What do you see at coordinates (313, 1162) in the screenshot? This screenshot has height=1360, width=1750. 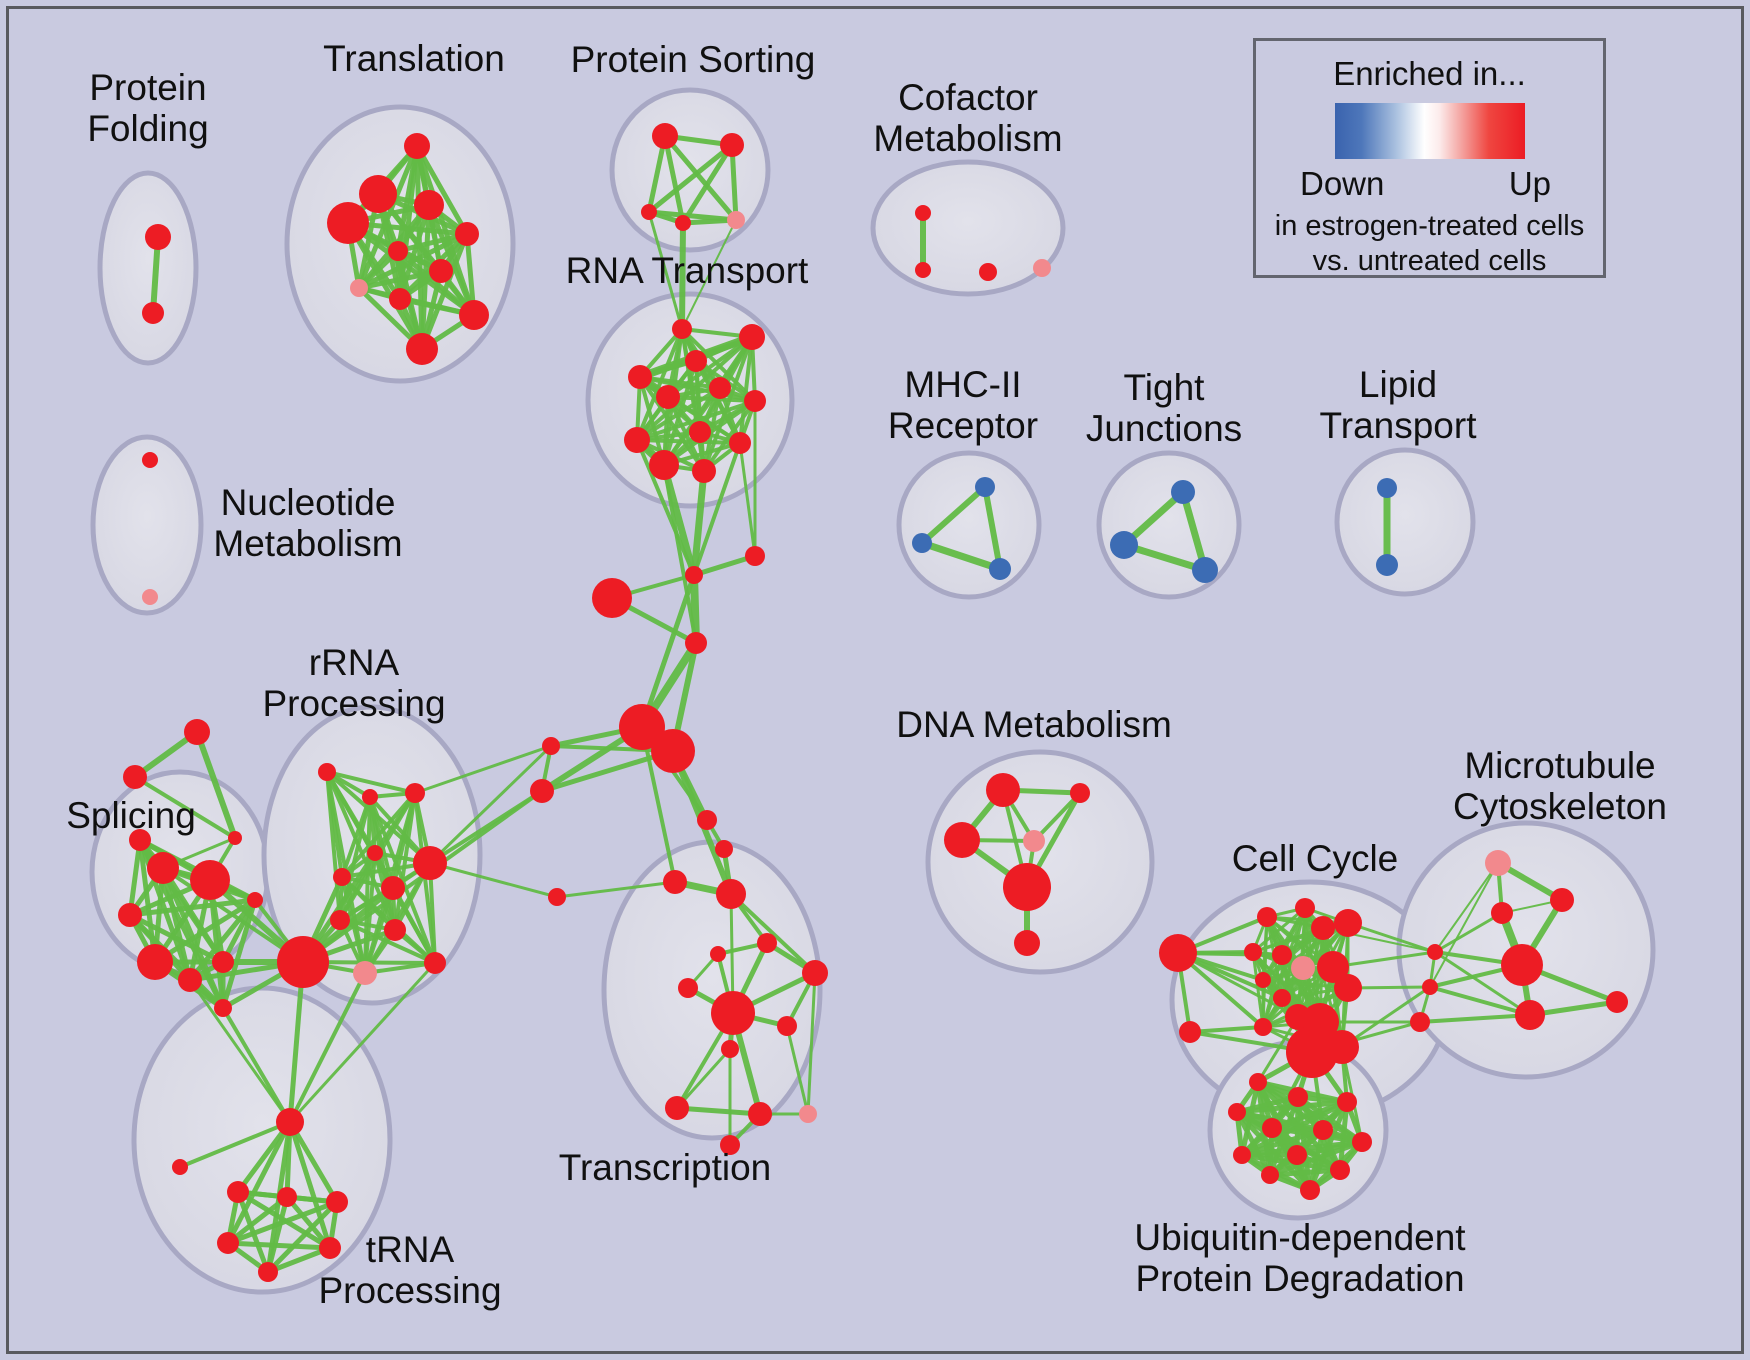 I see `edge-trh-q3` at bounding box center [313, 1162].